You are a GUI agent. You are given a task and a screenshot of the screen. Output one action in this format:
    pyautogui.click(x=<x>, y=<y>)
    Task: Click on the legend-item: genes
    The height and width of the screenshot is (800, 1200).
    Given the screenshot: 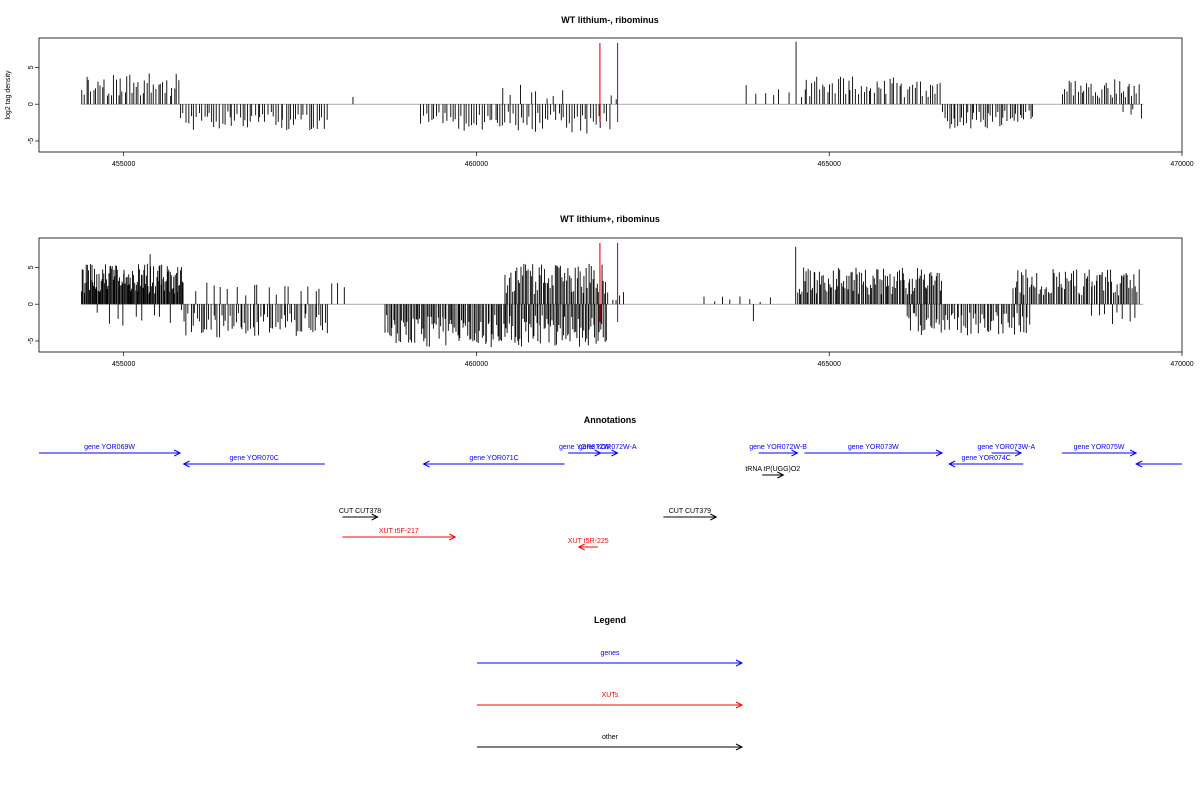 What is the action you would take?
    pyautogui.click(x=610, y=658)
    